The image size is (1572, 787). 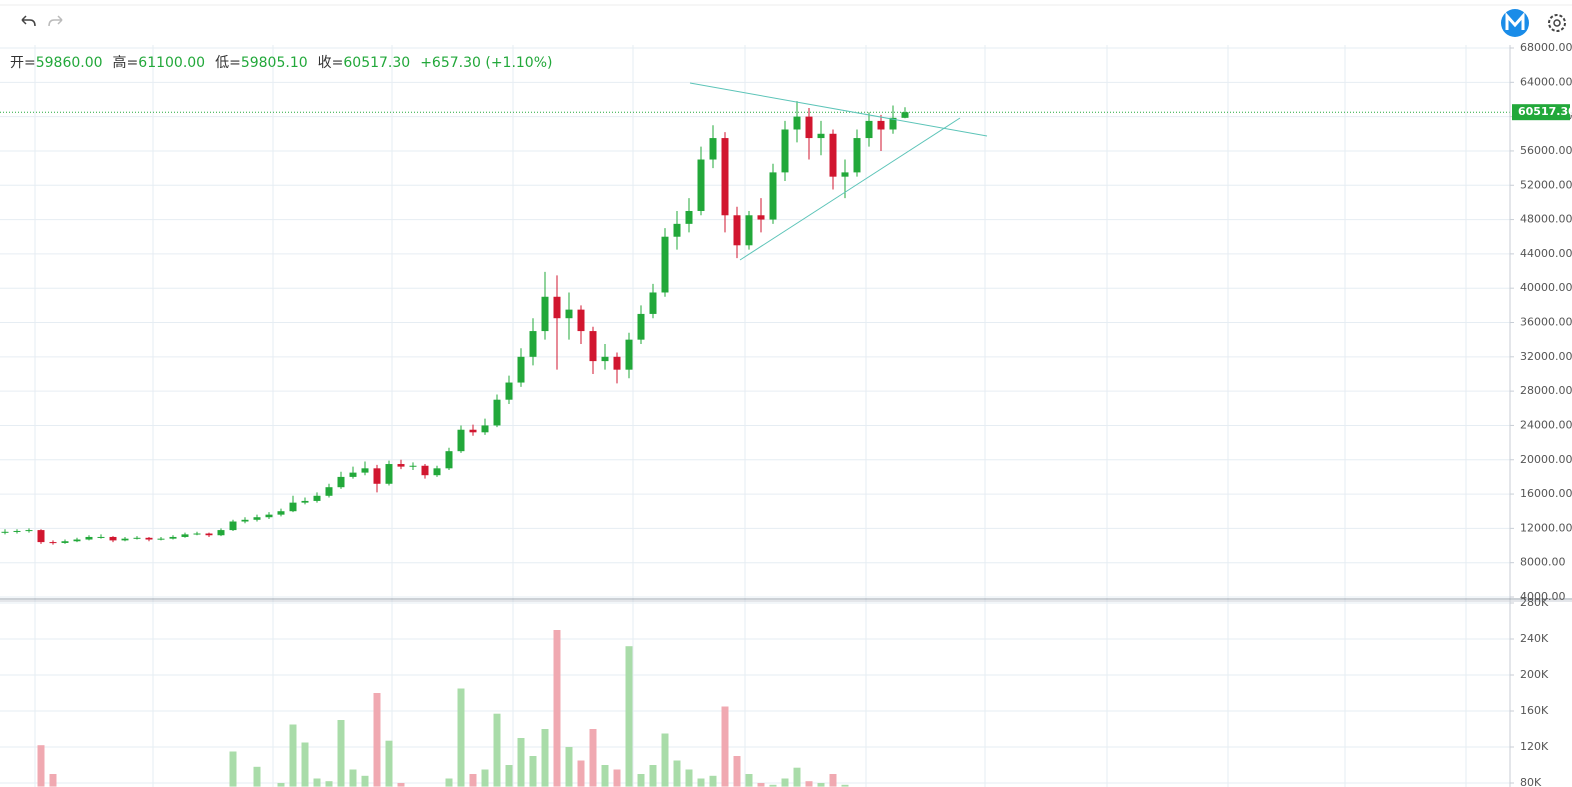 I want to click on gear-inner, so click(x=1557, y=23).